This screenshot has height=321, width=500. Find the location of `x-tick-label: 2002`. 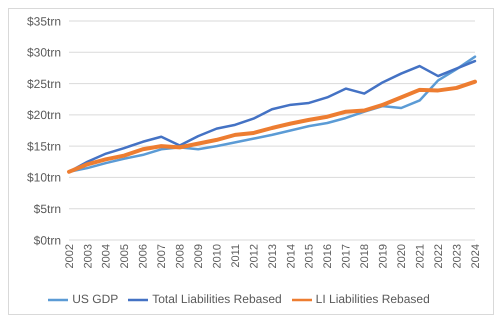

x-tick-label: 2002 is located at coordinates (70, 256).